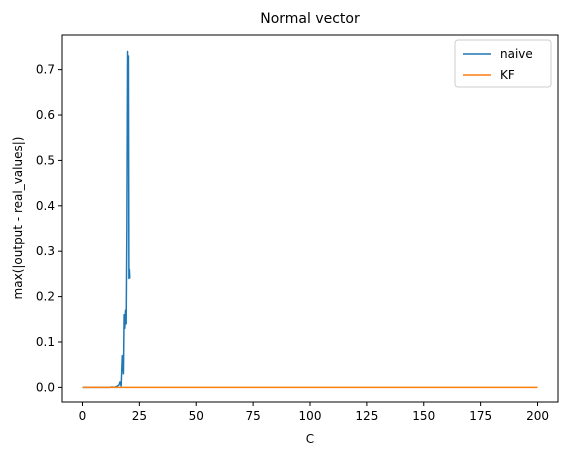  I want to click on x-tick-label: 100, so click(310, 416).